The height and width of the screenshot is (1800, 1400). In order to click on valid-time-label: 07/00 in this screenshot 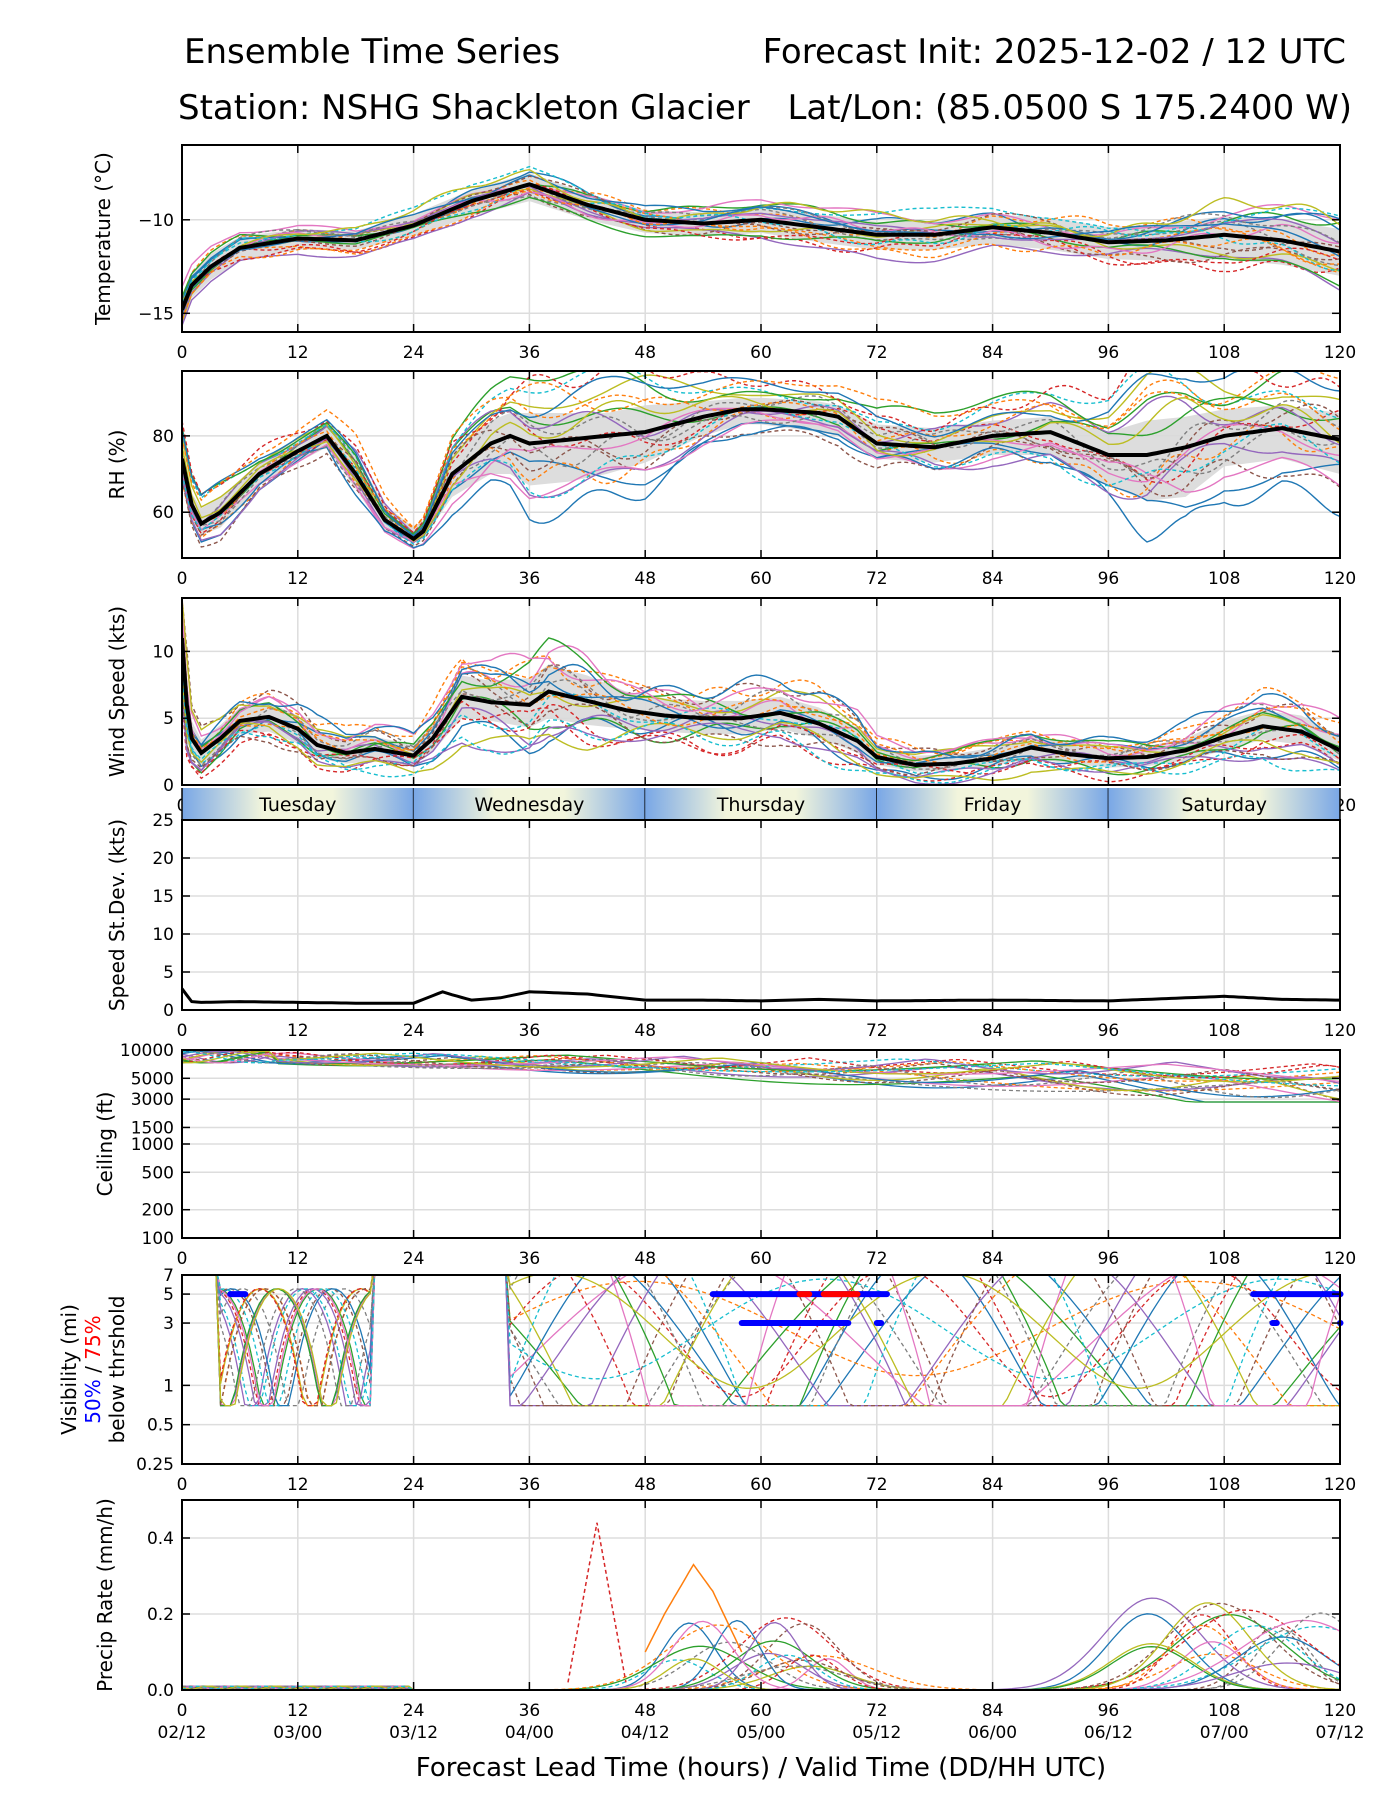, I will do `click(1224, 1733)`.